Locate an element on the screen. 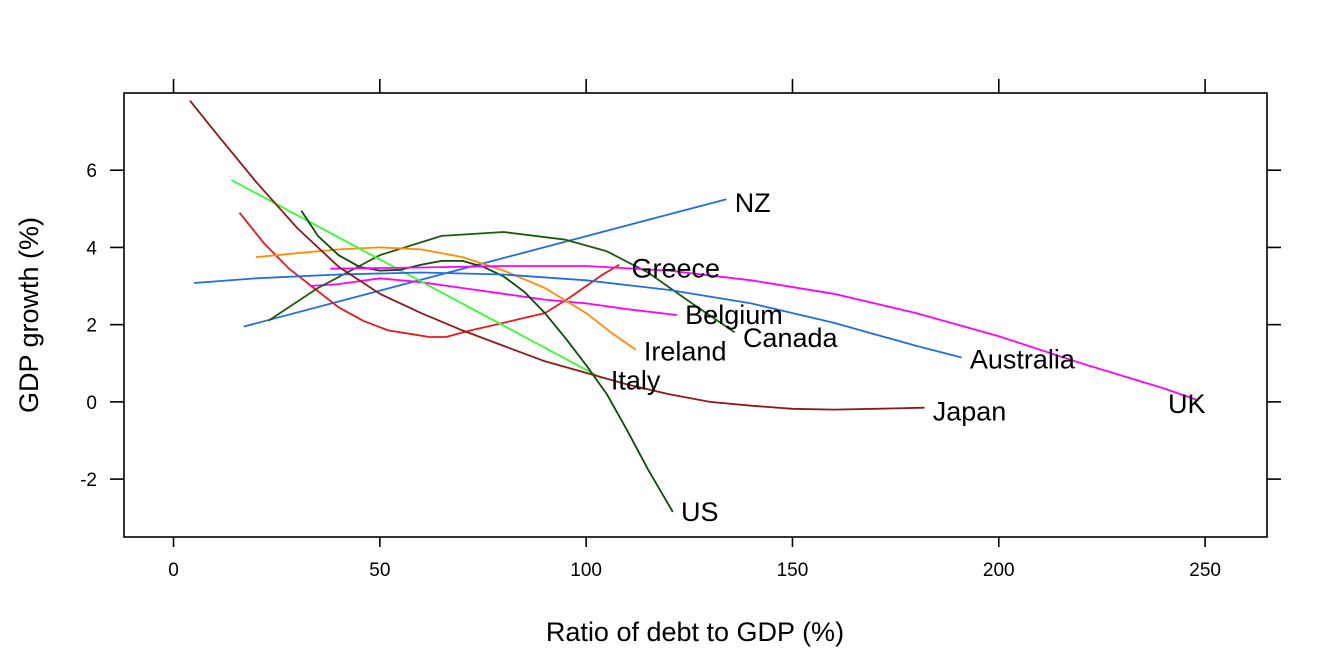 Image resolution: width=1344 pixels, height=672 pixels. series-line-australia is located at coordinates (578, 315).